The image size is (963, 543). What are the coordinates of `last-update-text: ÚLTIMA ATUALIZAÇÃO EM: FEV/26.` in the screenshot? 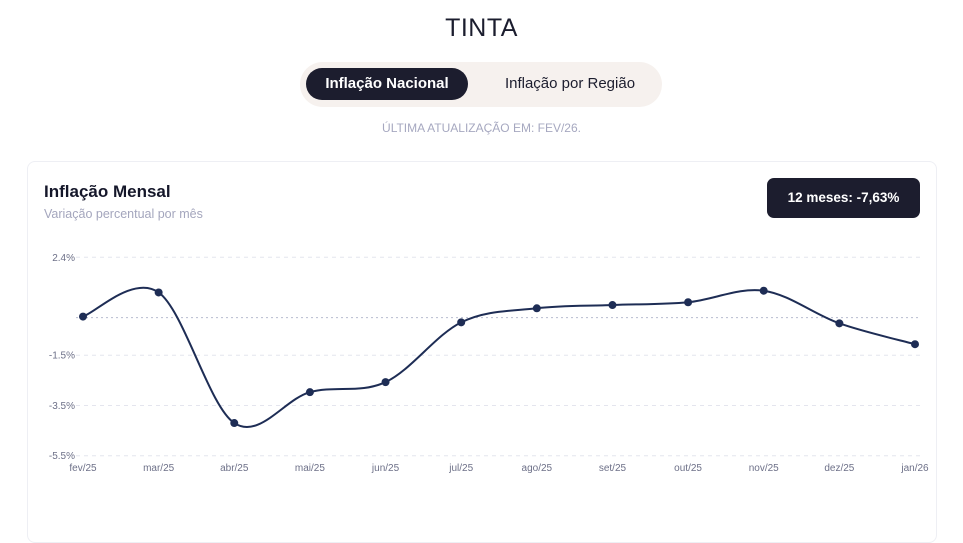 It's located at (481, 128).